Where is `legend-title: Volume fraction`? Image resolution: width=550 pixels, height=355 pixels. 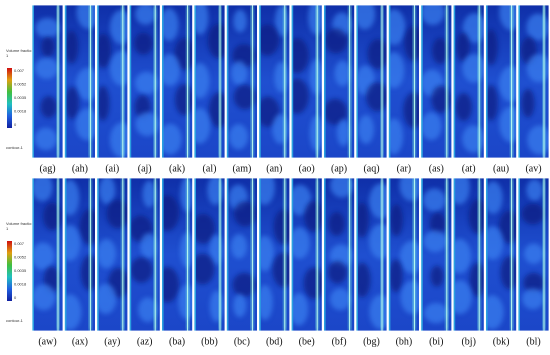
legend-title: Volume fraction is located at coordinates (20, 50).